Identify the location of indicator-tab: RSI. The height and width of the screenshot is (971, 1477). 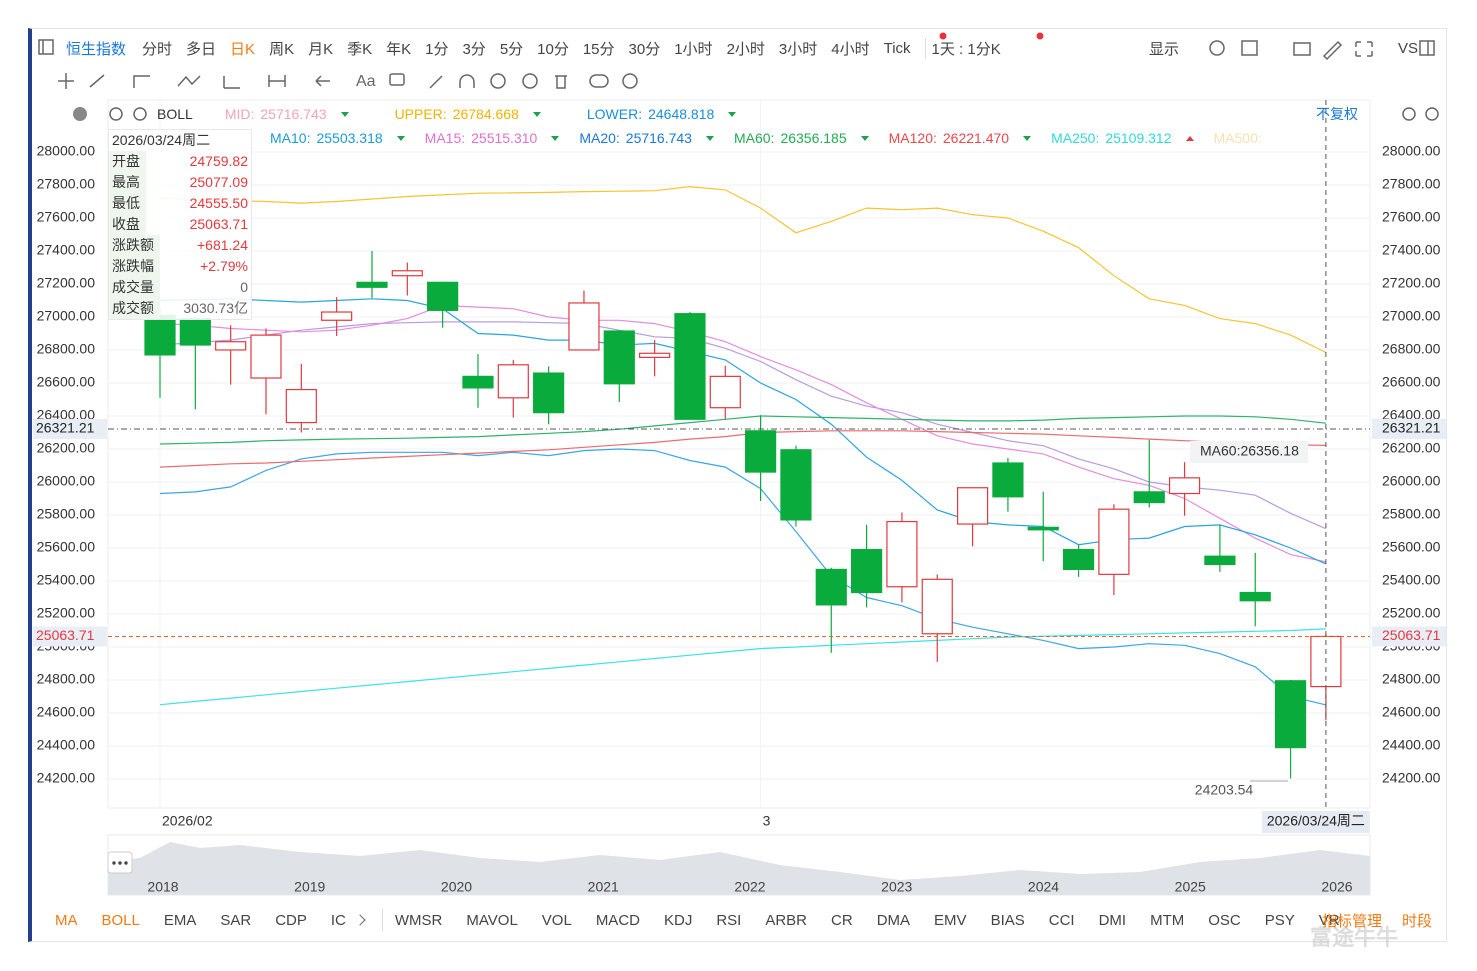
(729, 920).